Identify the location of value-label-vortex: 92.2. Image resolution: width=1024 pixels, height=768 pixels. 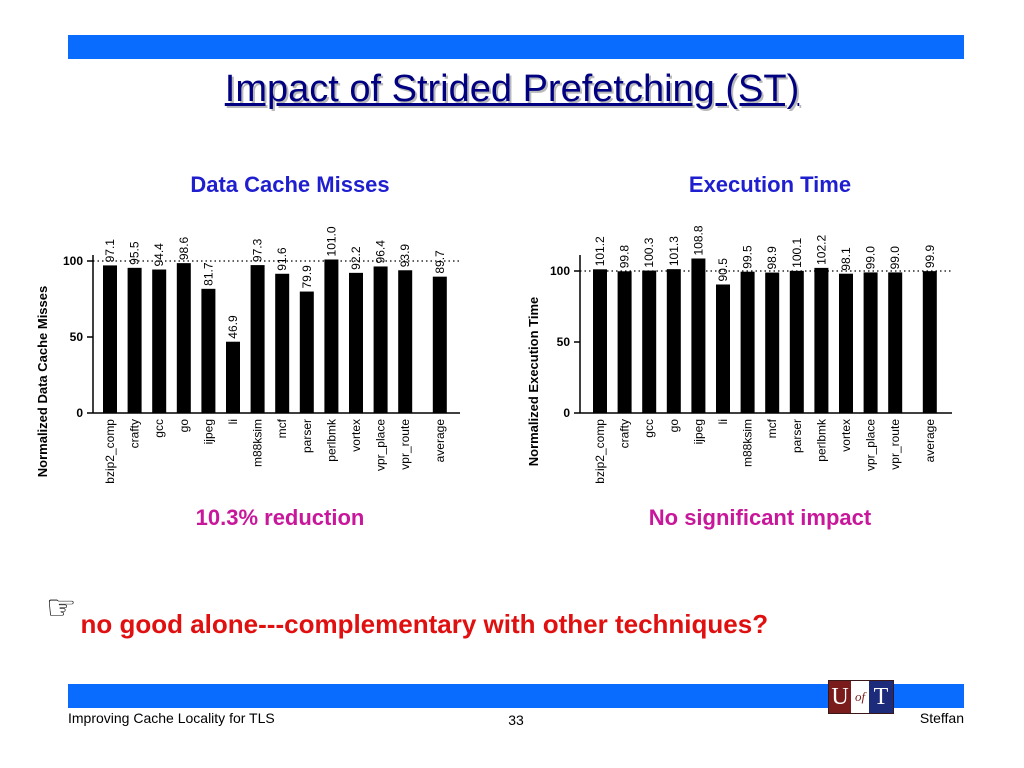
(356, 258).